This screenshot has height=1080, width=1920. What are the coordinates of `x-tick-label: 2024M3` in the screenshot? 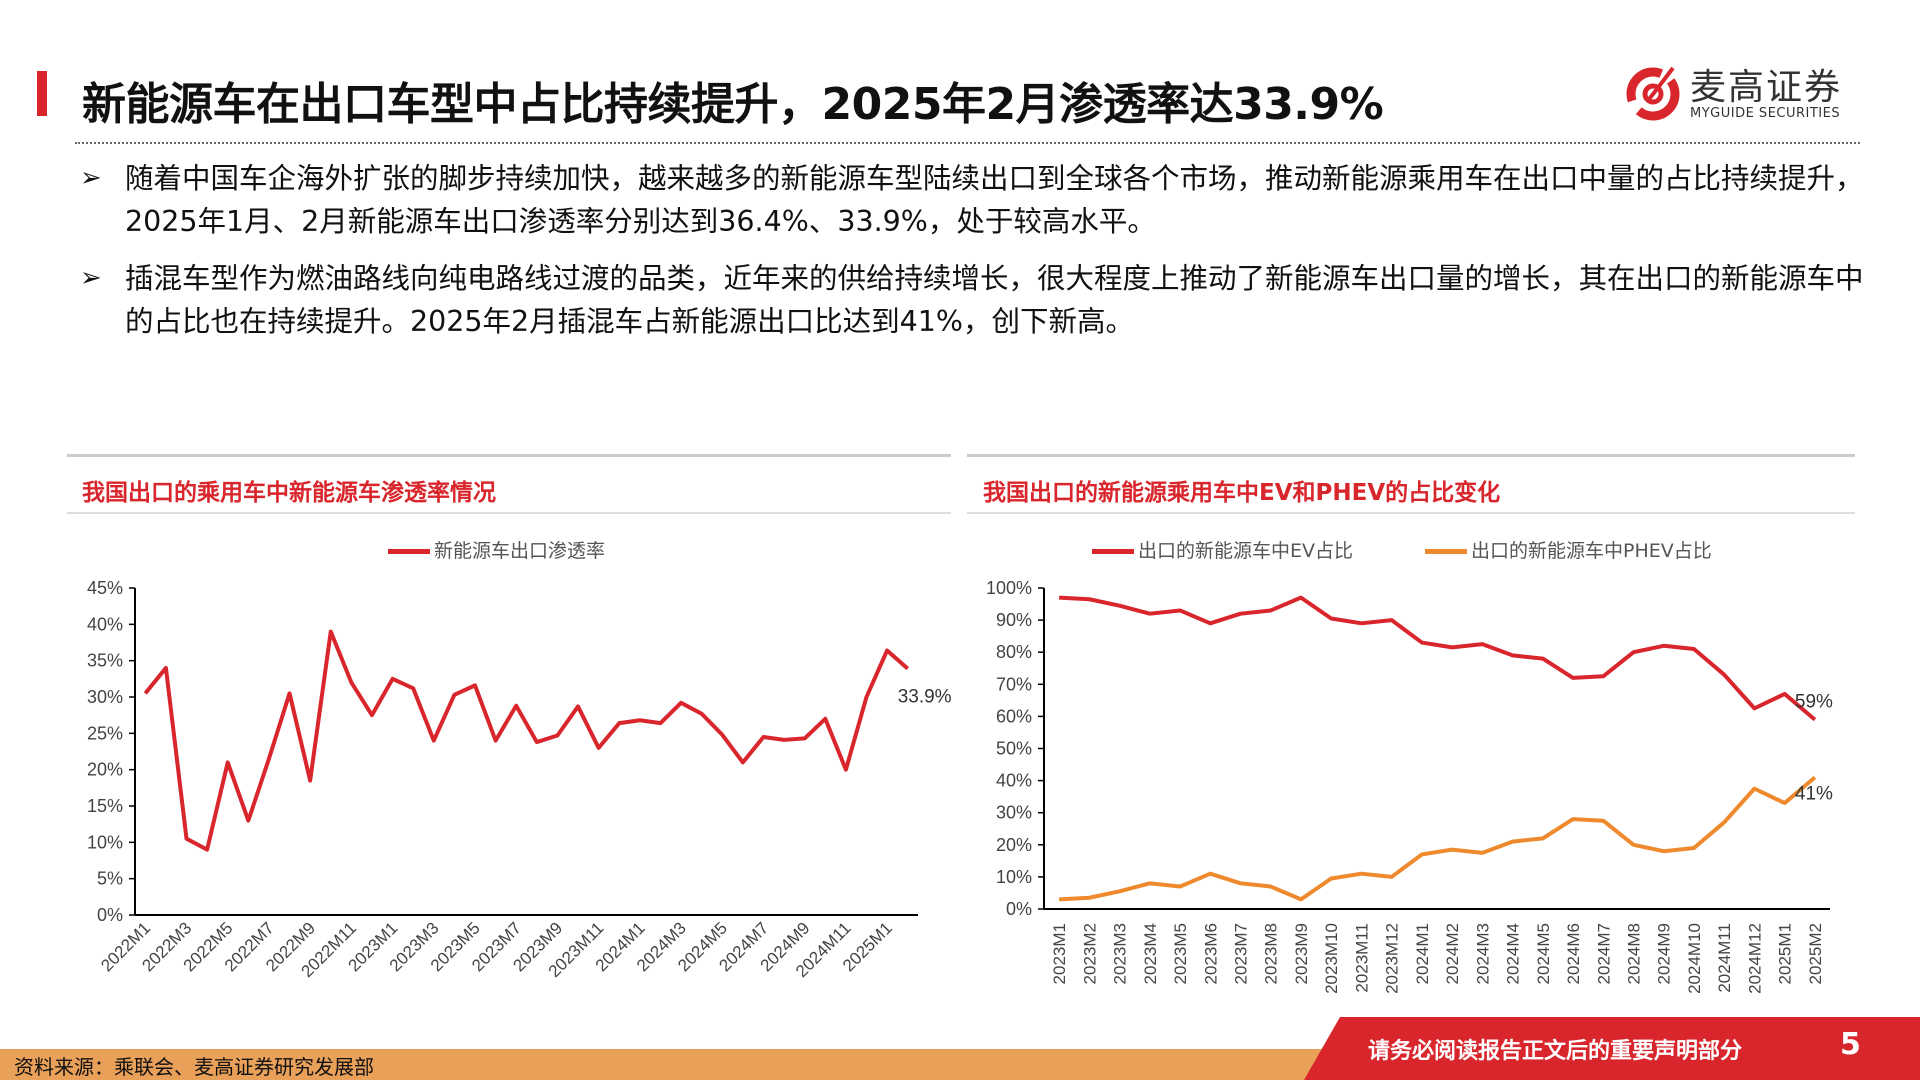 It's located at (1482, 953).